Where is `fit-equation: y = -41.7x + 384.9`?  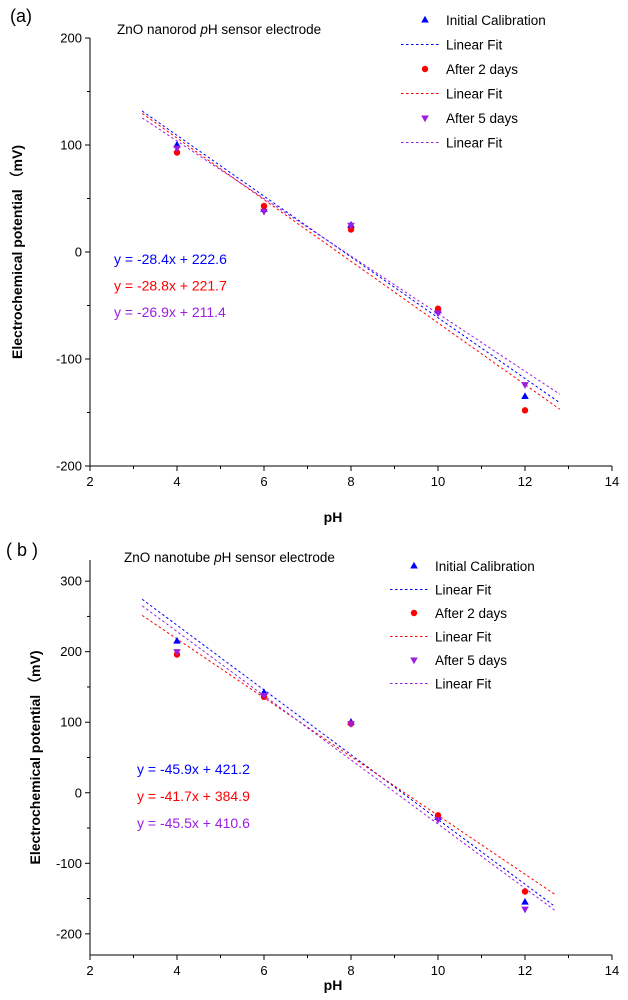
fit-equation: y = -41.7x + 384.9 is located at coordinates (193, 796).